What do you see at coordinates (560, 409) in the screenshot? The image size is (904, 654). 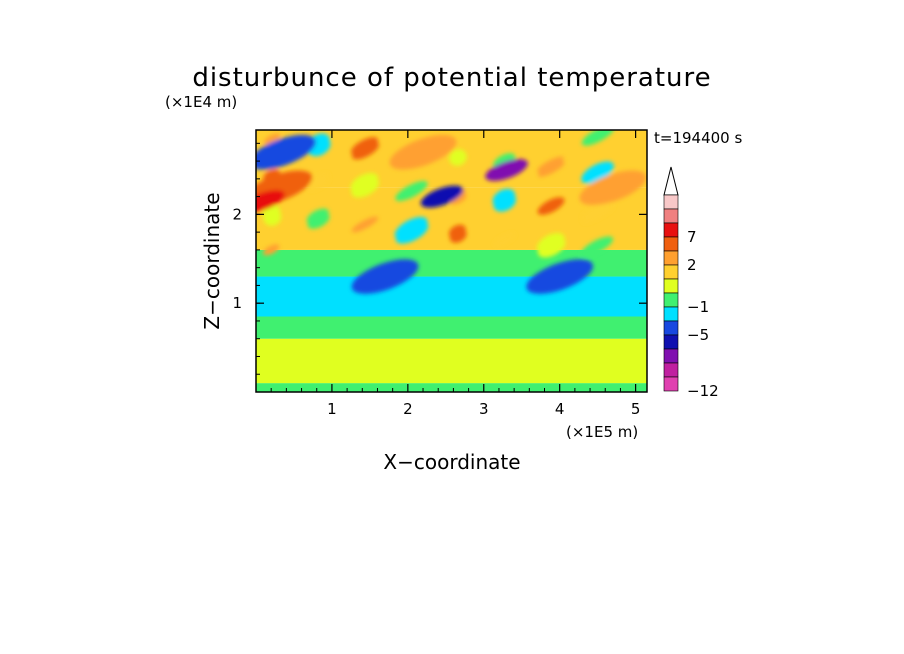 I see `x-tick-label: 4` at bounding box center [560, 409].